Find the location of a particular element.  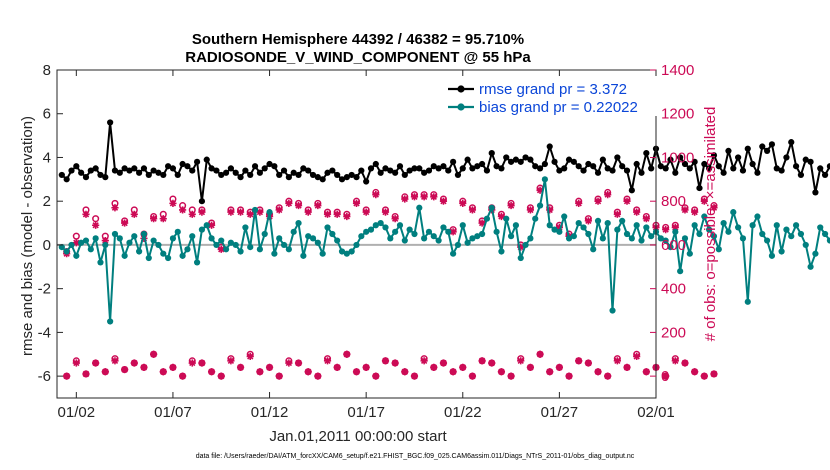

x-tick-label: 01/02 is located at coordinates (77, 412).